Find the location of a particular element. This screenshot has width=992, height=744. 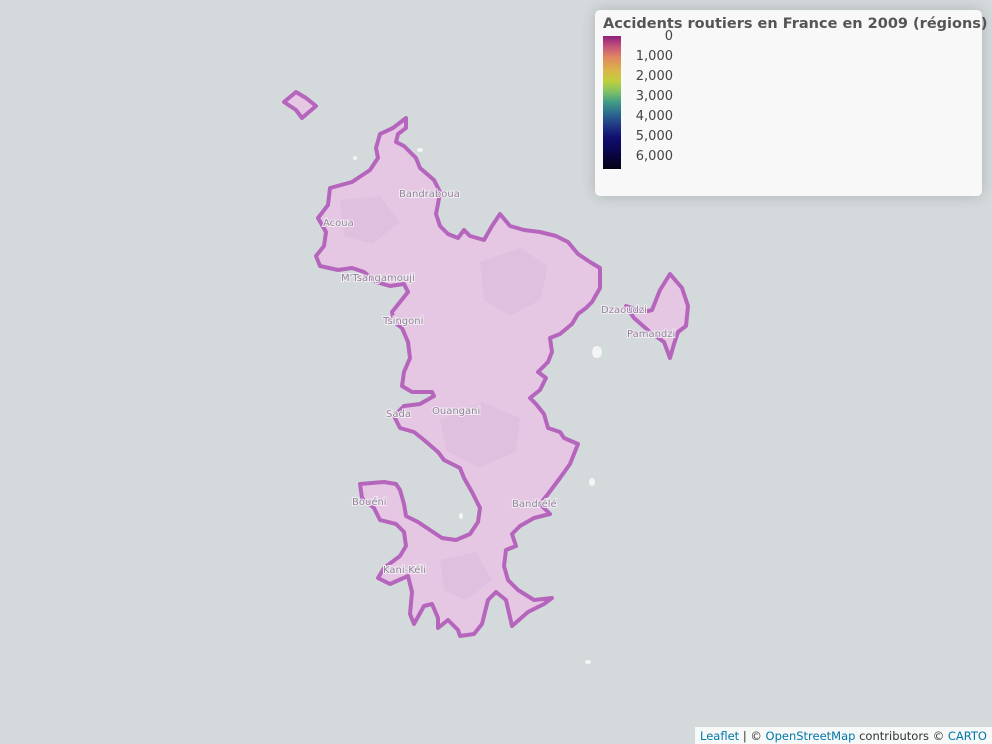

place-label: Sada is located at coordinates (398, 414).